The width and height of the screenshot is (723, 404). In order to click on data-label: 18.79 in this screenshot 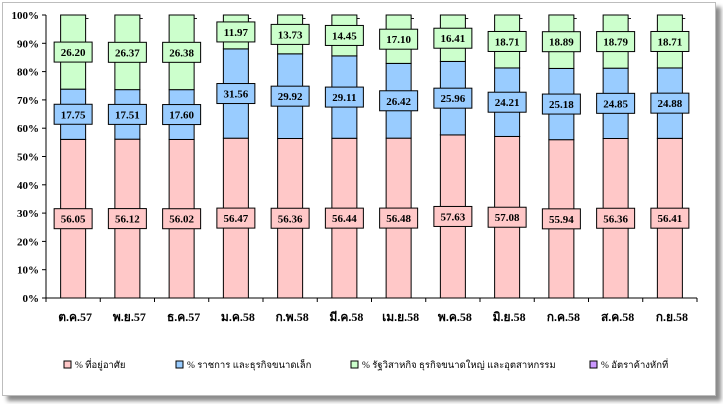, I will do `click(615, 43)`.